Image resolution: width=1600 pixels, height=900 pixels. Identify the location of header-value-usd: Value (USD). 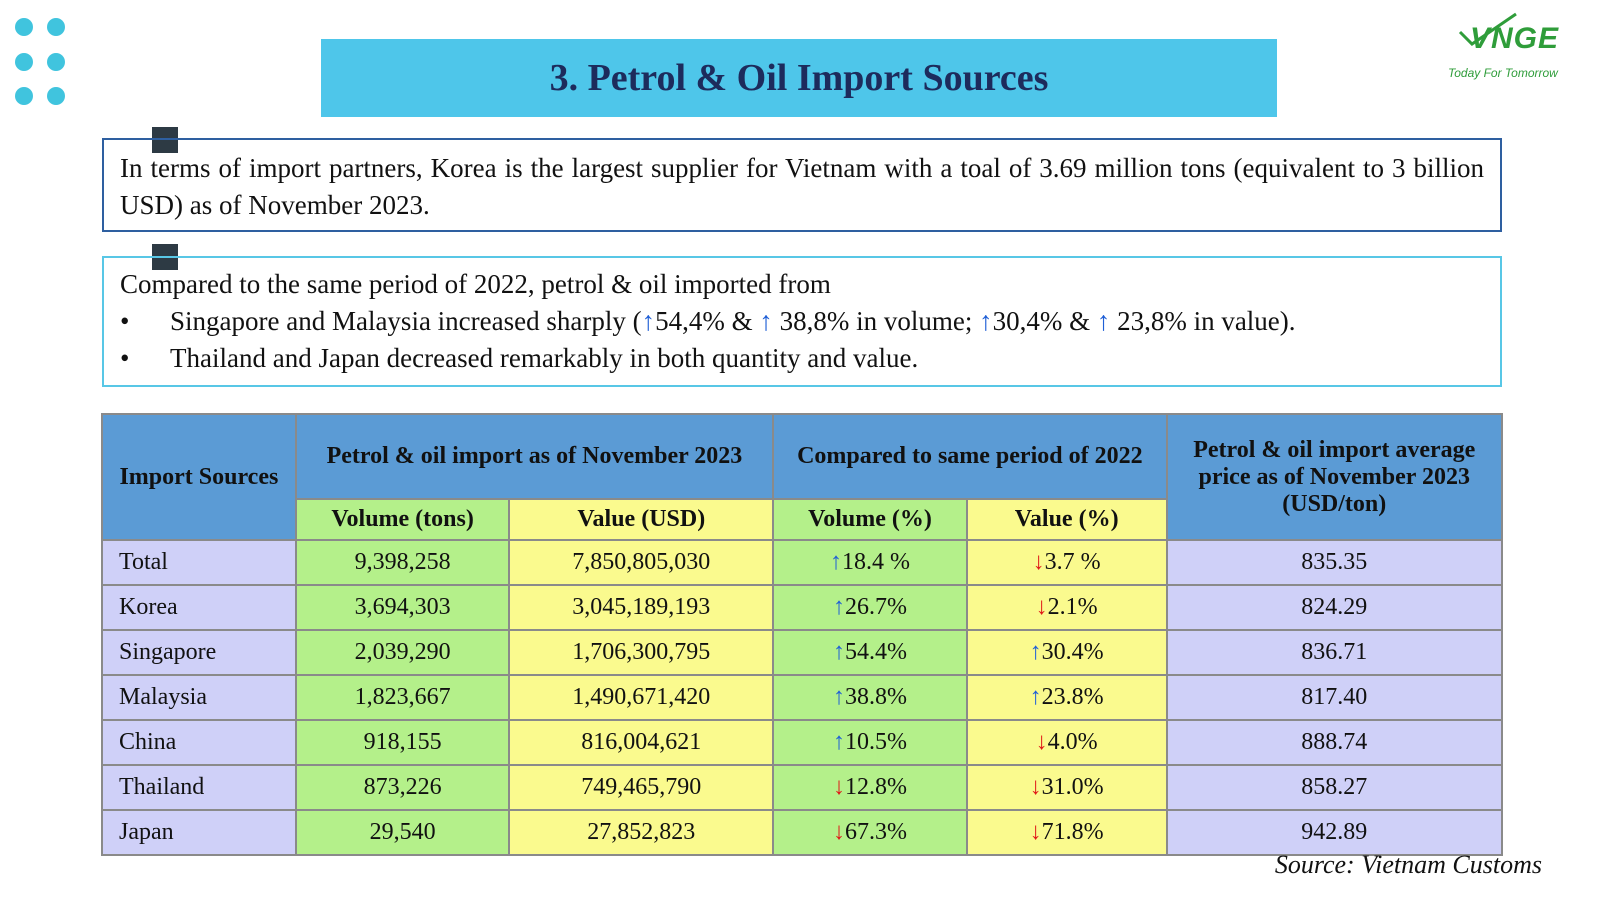
(641, 519).